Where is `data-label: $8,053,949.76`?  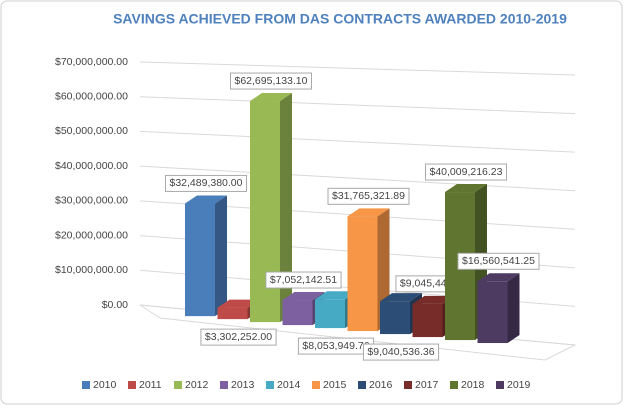 data-label: $8,053,949.76 is located at coordinates (336, 346).